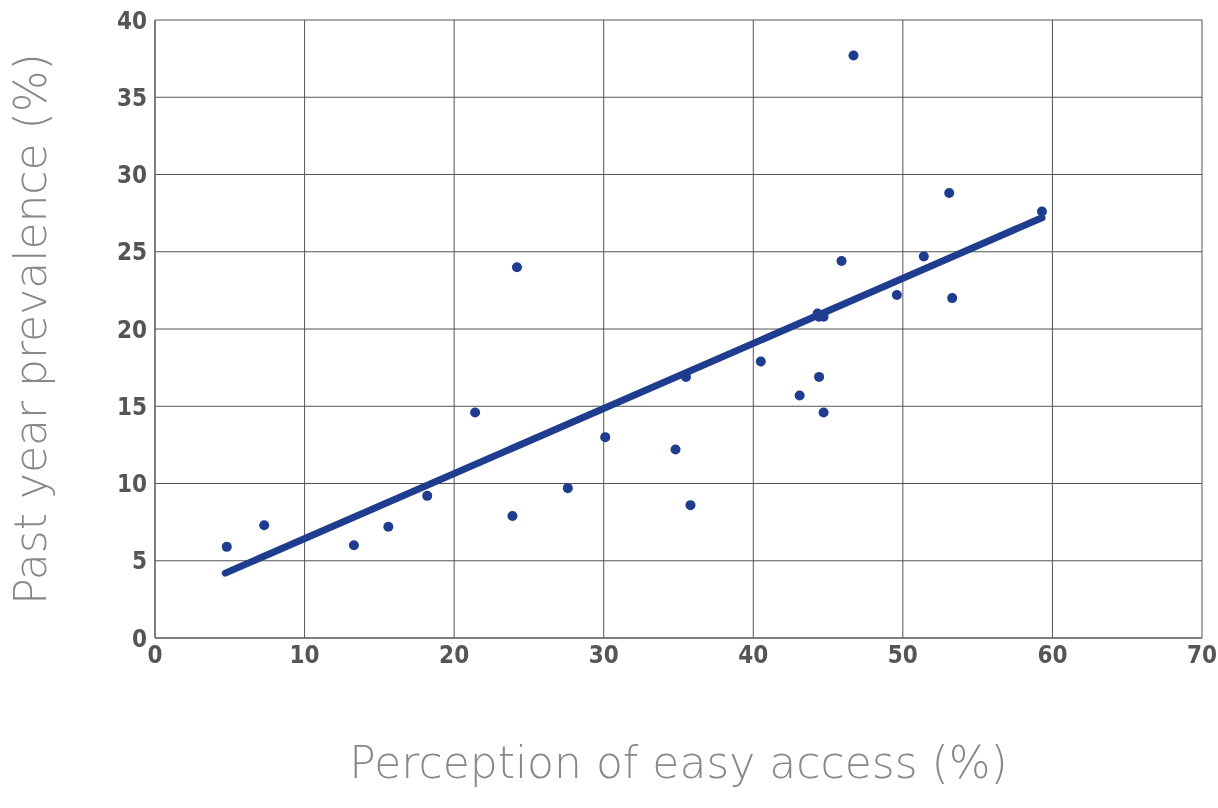 The image size is (1218, 808). Describe the element at coordinates (30, 329) in the screenshot. I see `y-axis-title: Past year prevalence (%)` at that location.